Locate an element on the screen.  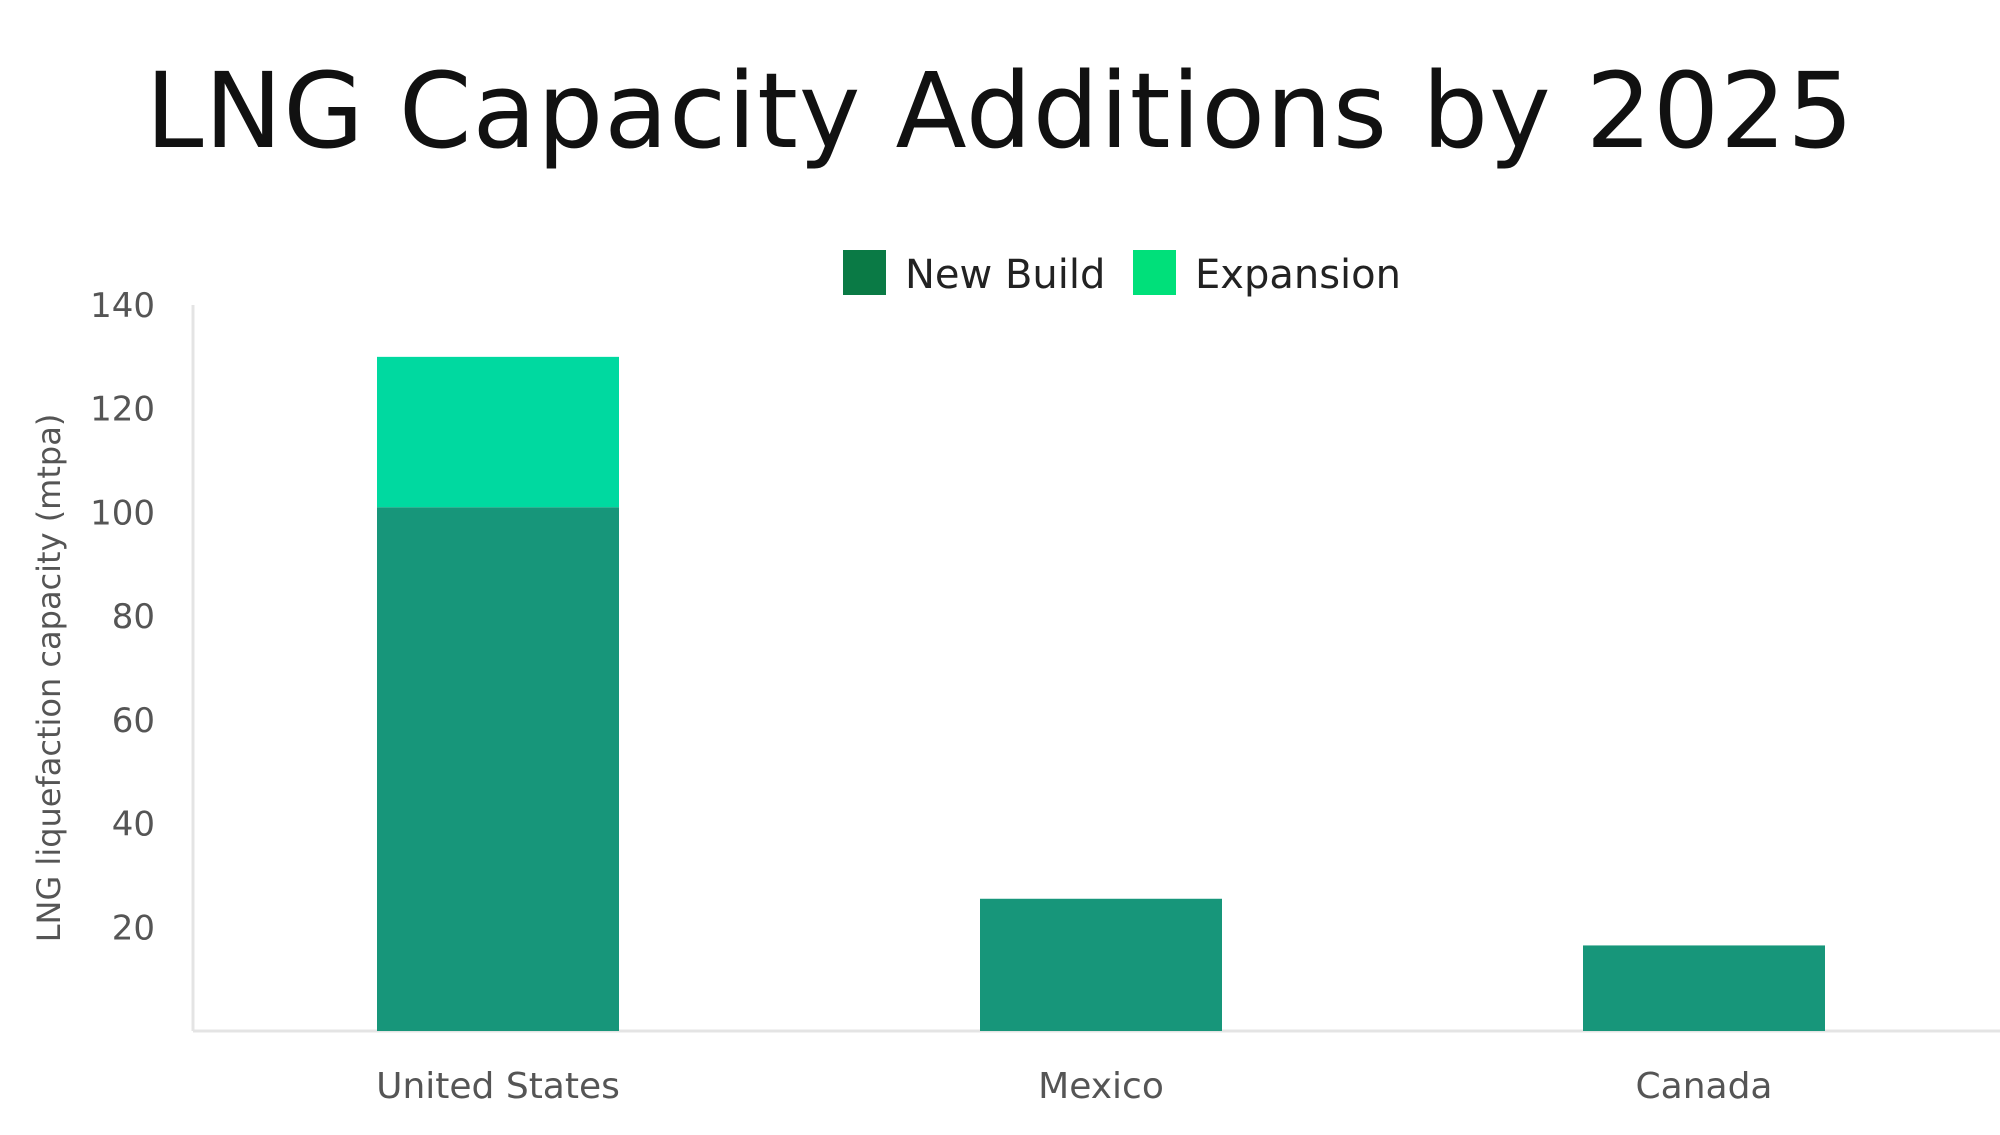
bar-new-build-mexico is located at coordinates (1101, 964).